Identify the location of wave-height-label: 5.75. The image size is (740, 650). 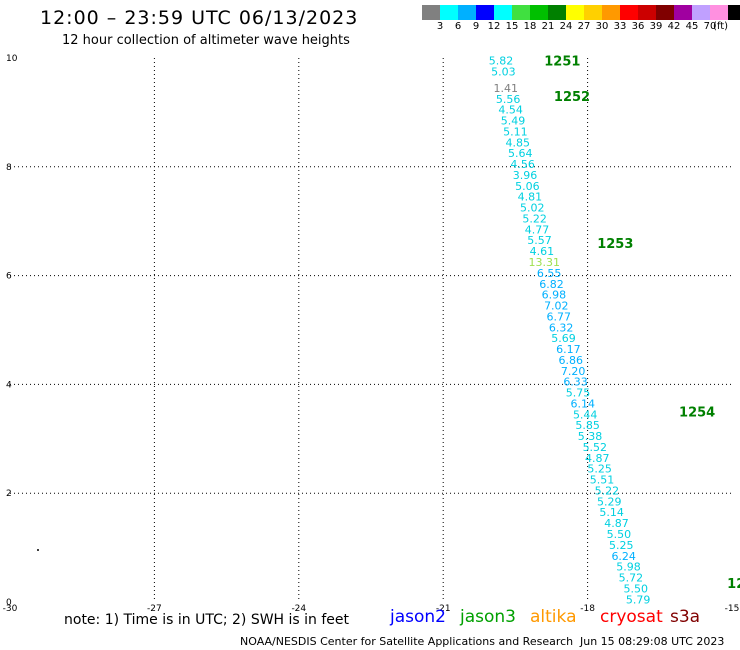
(578, 393).